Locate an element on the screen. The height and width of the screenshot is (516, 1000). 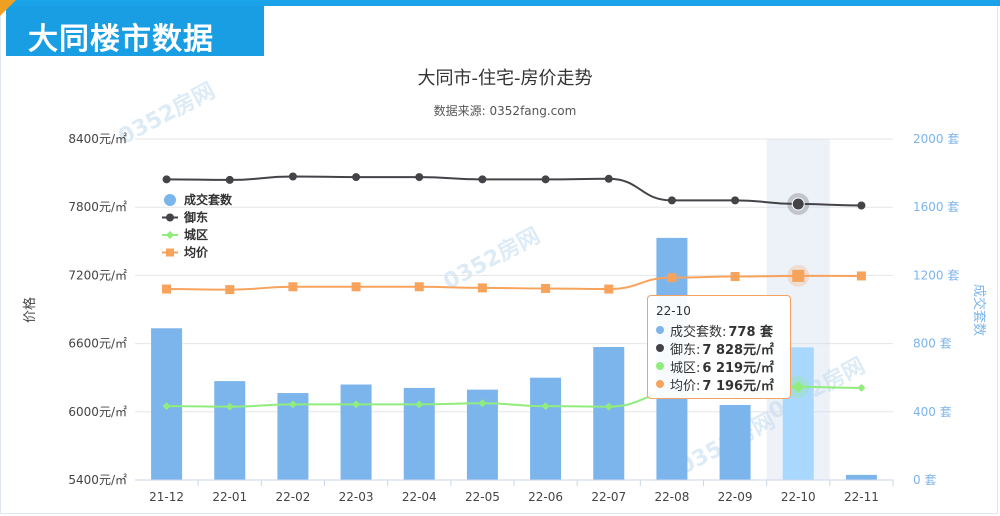
x-tick-label: 22-05 is located at coordinates (482, 497).